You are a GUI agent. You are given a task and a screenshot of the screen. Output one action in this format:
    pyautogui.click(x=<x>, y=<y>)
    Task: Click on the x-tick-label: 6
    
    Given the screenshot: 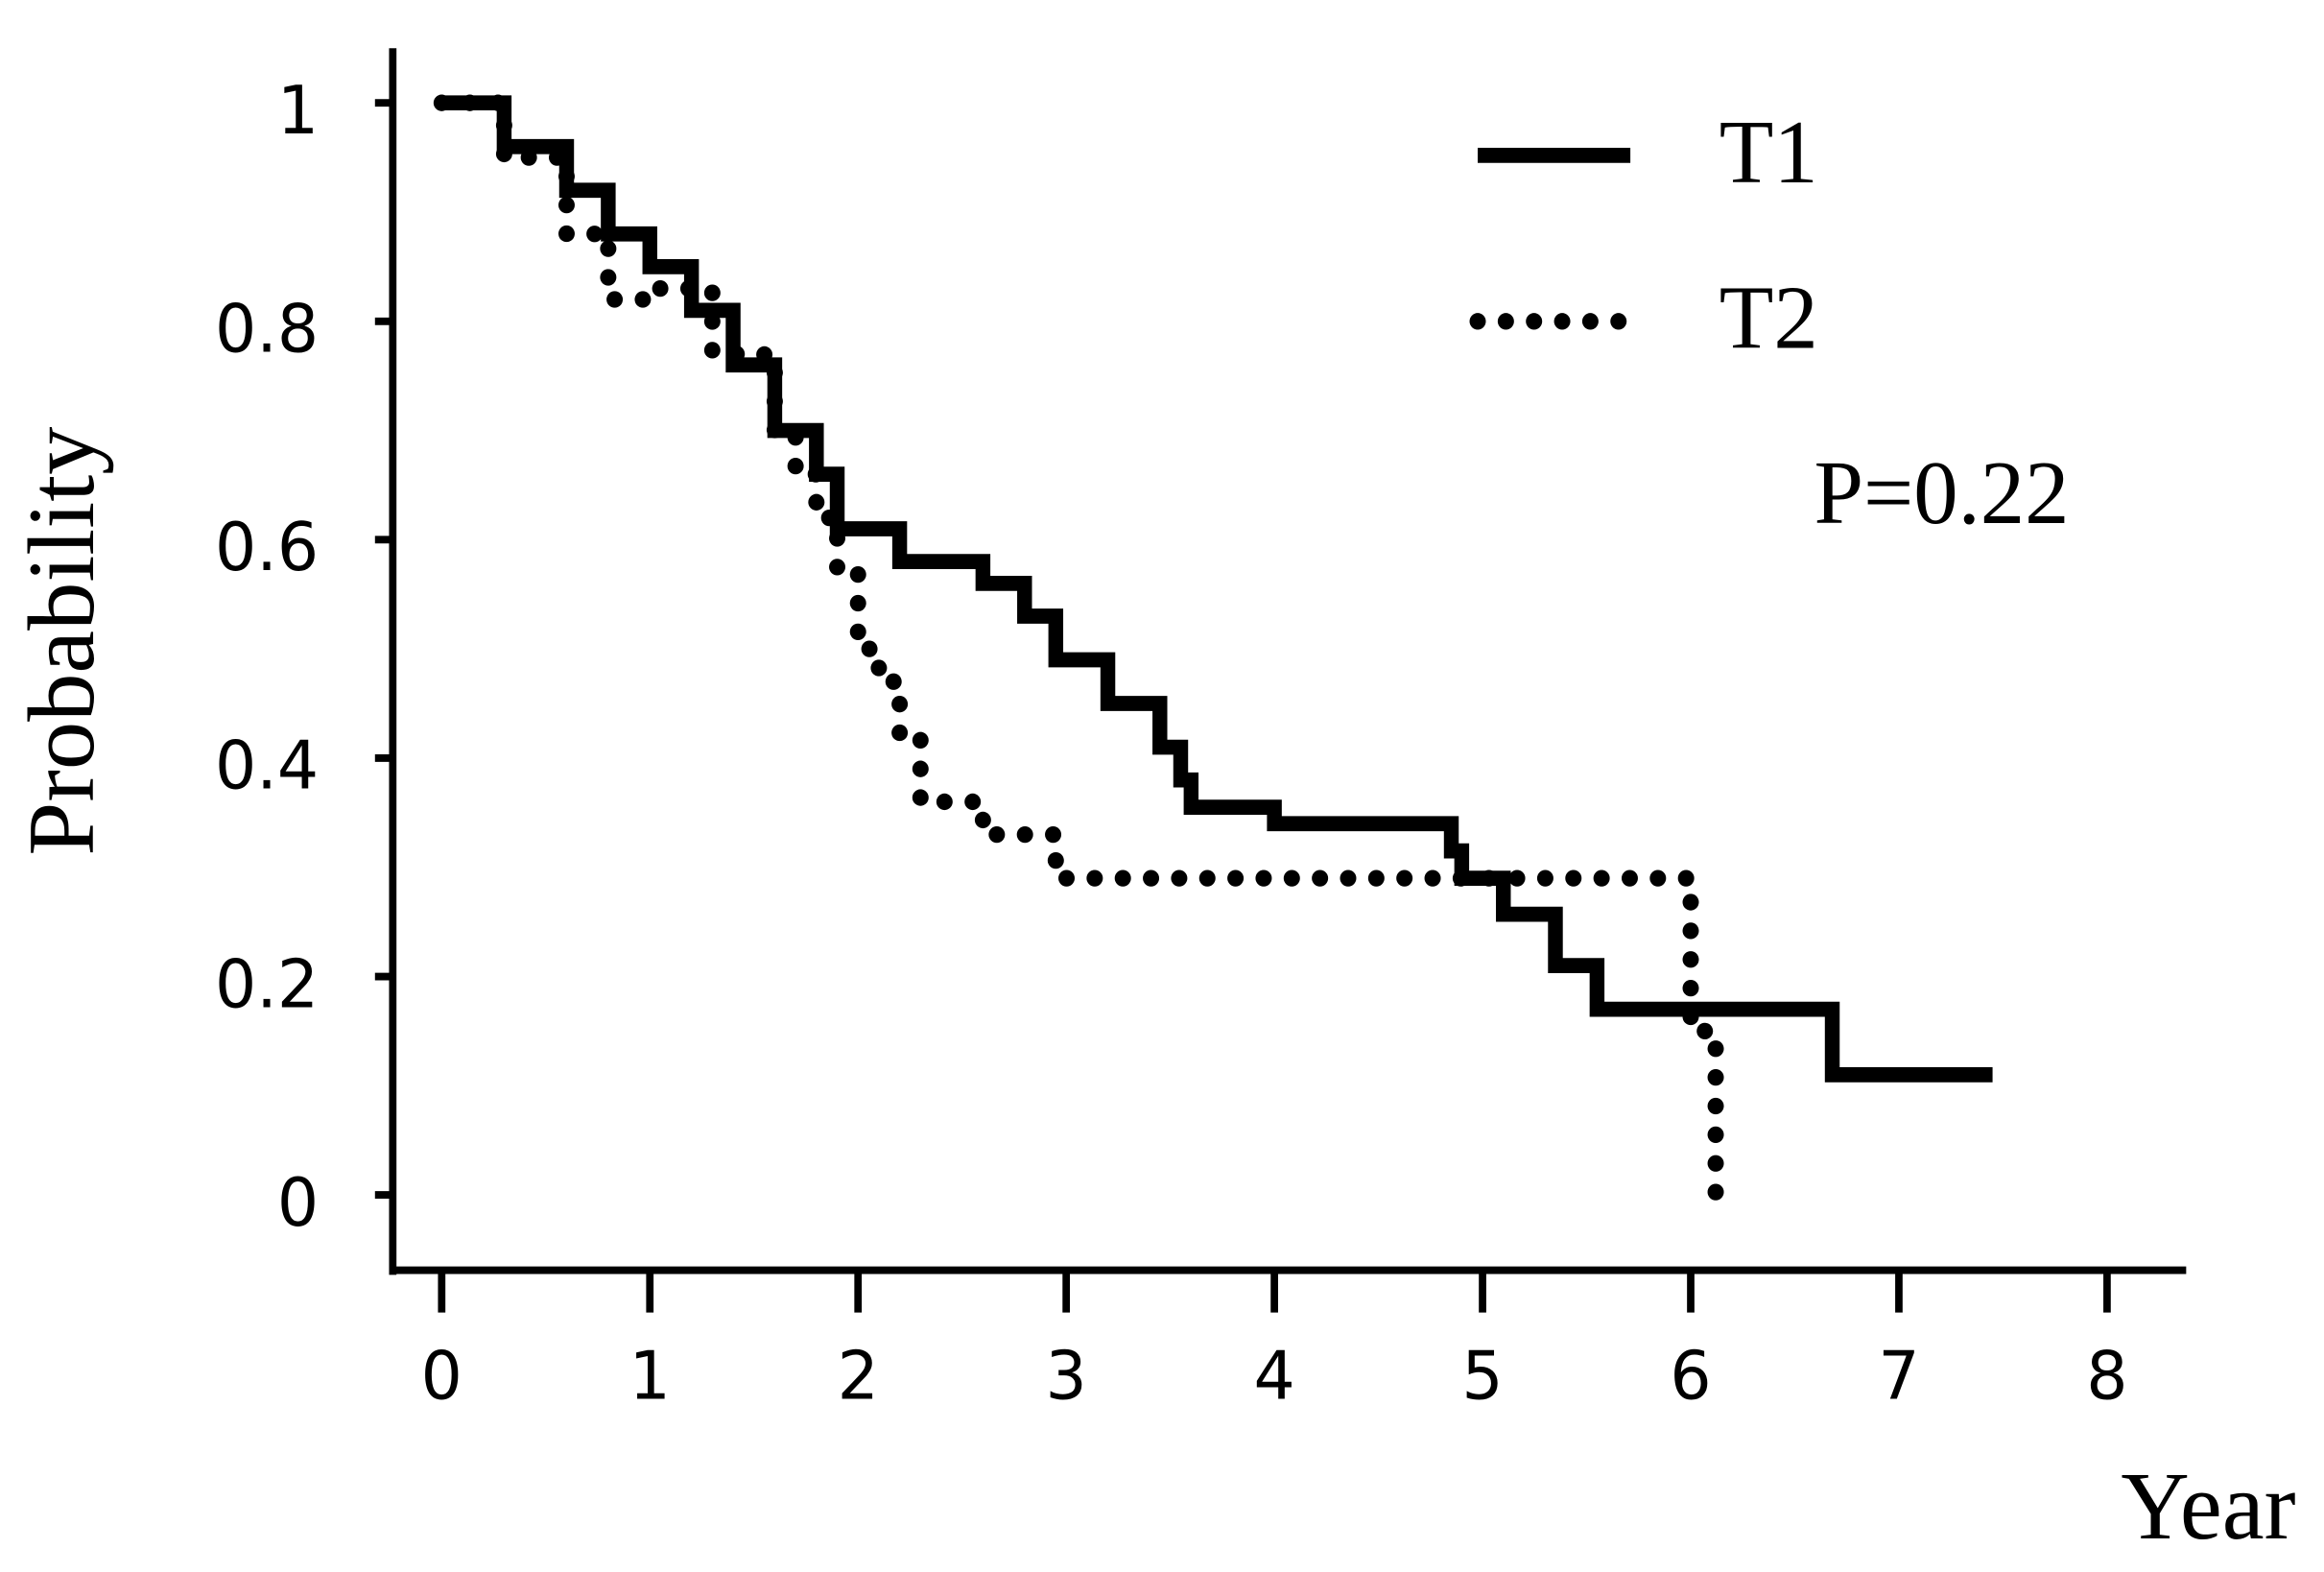 What is the action you would take?
    pyautogui.click(x=1691, y=1377)
    